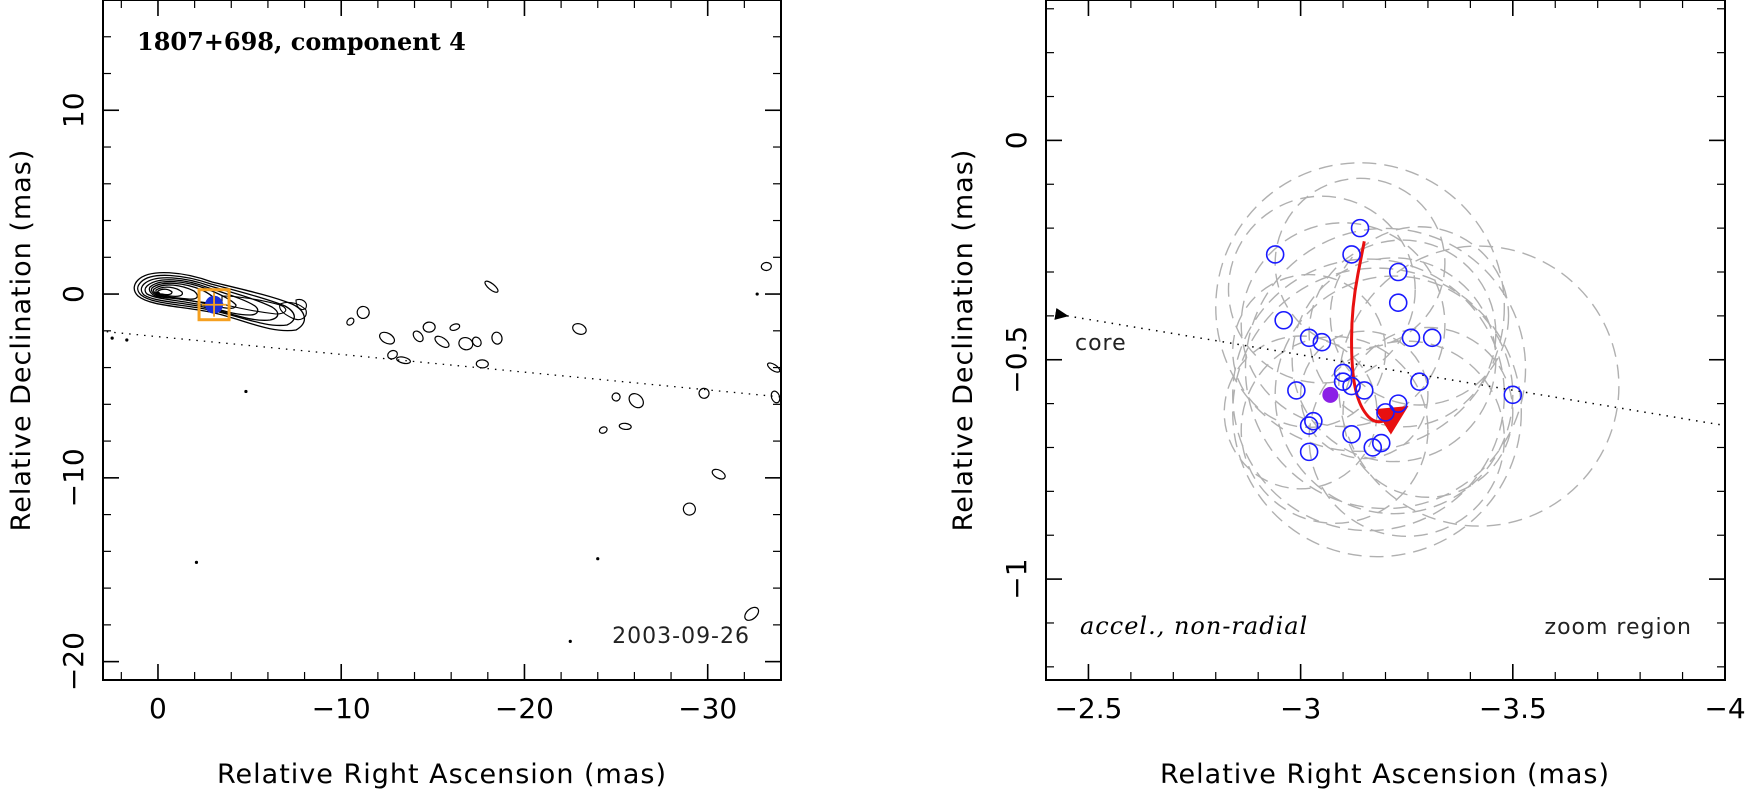 This screenshot has width=1750, height=797. I want to click on uncertainty-circles, so click(1417, 360).